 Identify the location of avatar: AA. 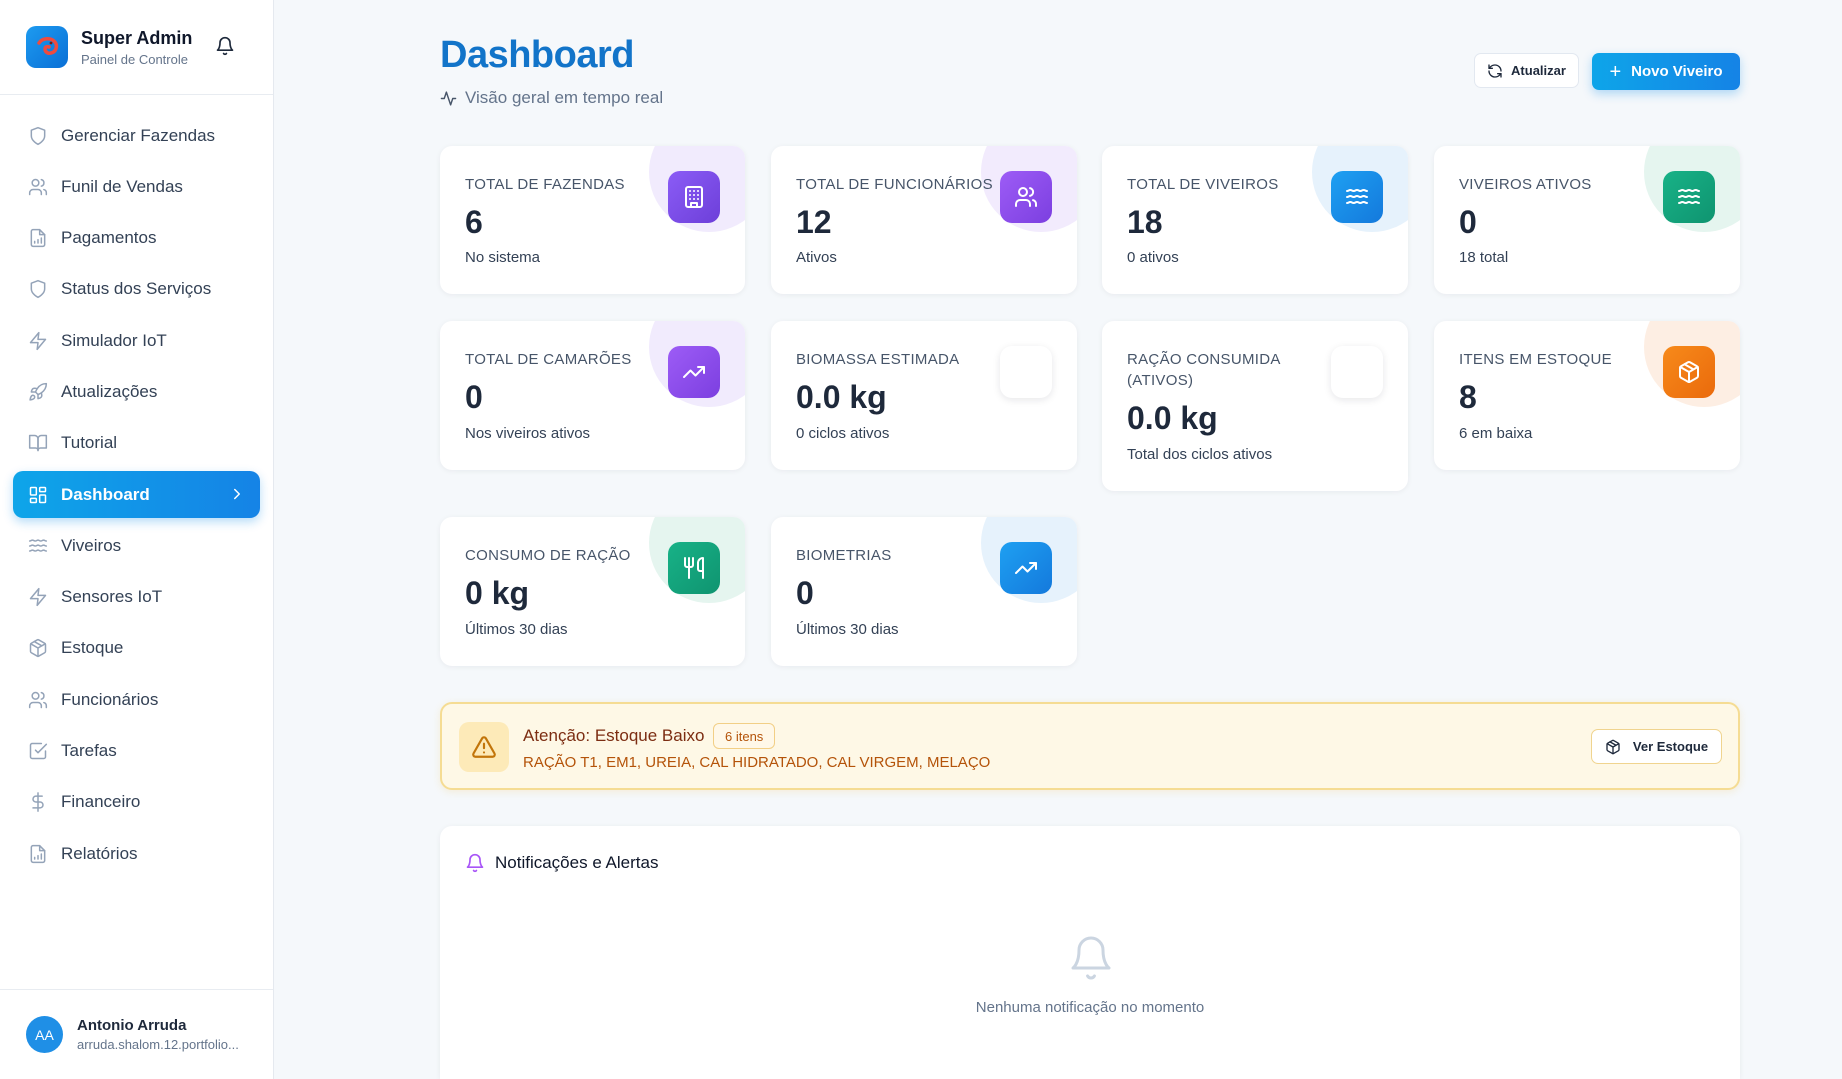
(44, 1034).